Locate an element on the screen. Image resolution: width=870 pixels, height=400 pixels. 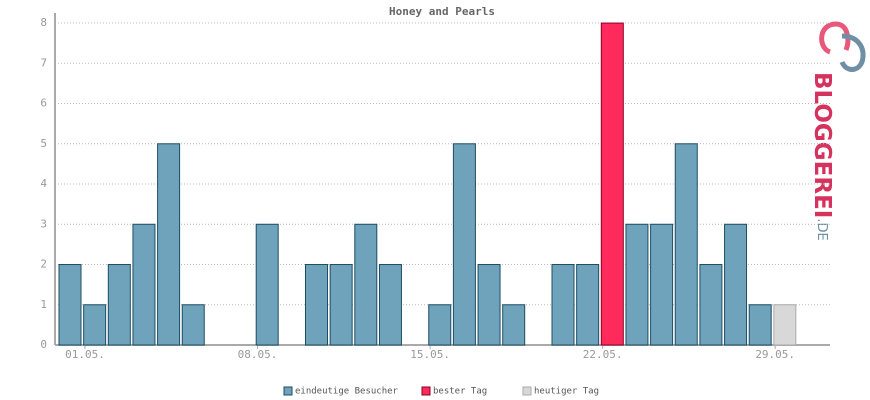
logo: BLOGGEREI.DE is located at coordinates (838, 131).